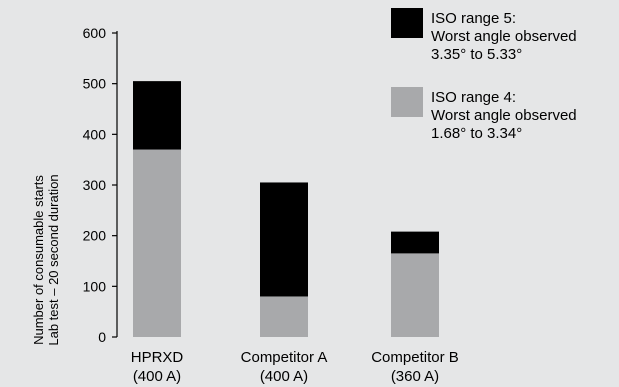 Image resolution: width=619 pixels, height=387 pixels. Describe the element at coordinates (415, 357) in the screenshot. I see `x-category-label: Competitor B` at that location.